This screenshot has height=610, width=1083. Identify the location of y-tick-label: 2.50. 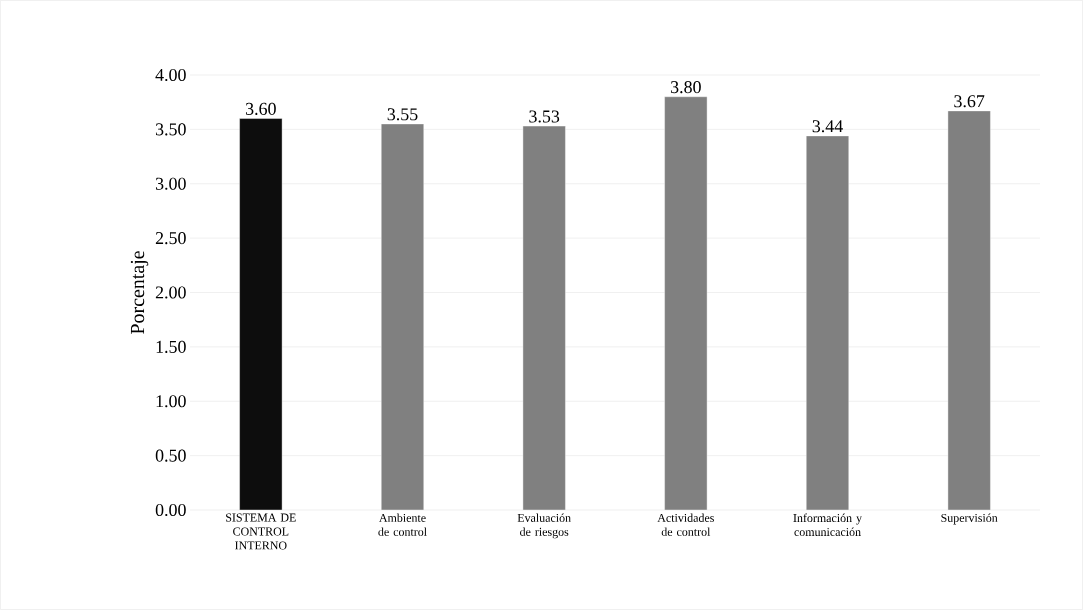
(170, 238).